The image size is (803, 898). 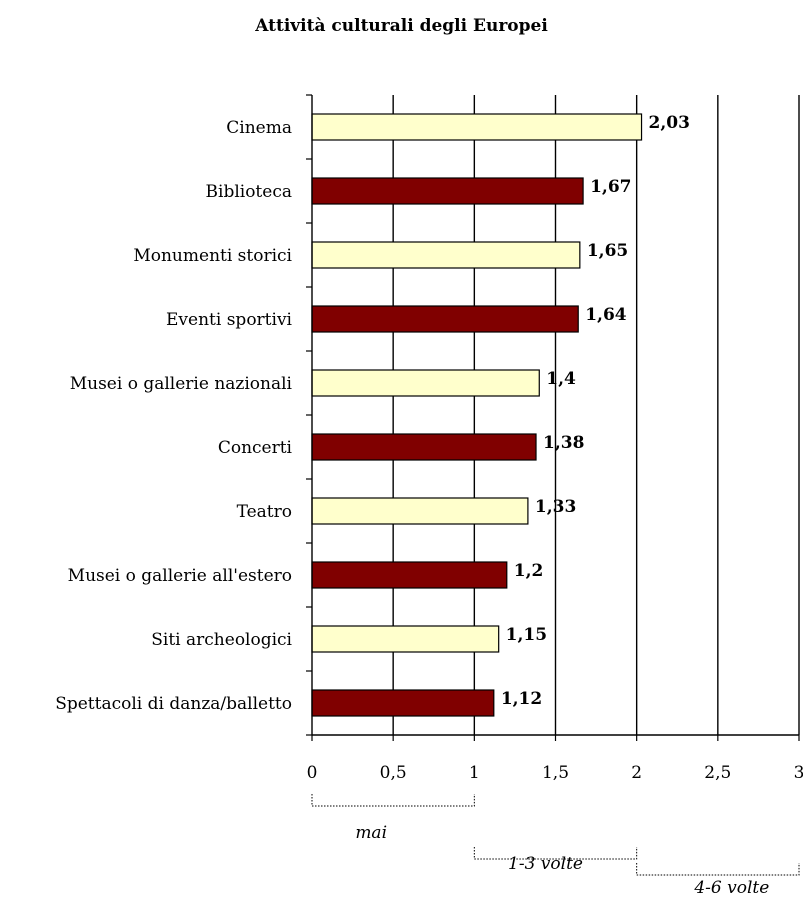 I want to click on category-label: Siti archeologici, so click(x=221, y=640).